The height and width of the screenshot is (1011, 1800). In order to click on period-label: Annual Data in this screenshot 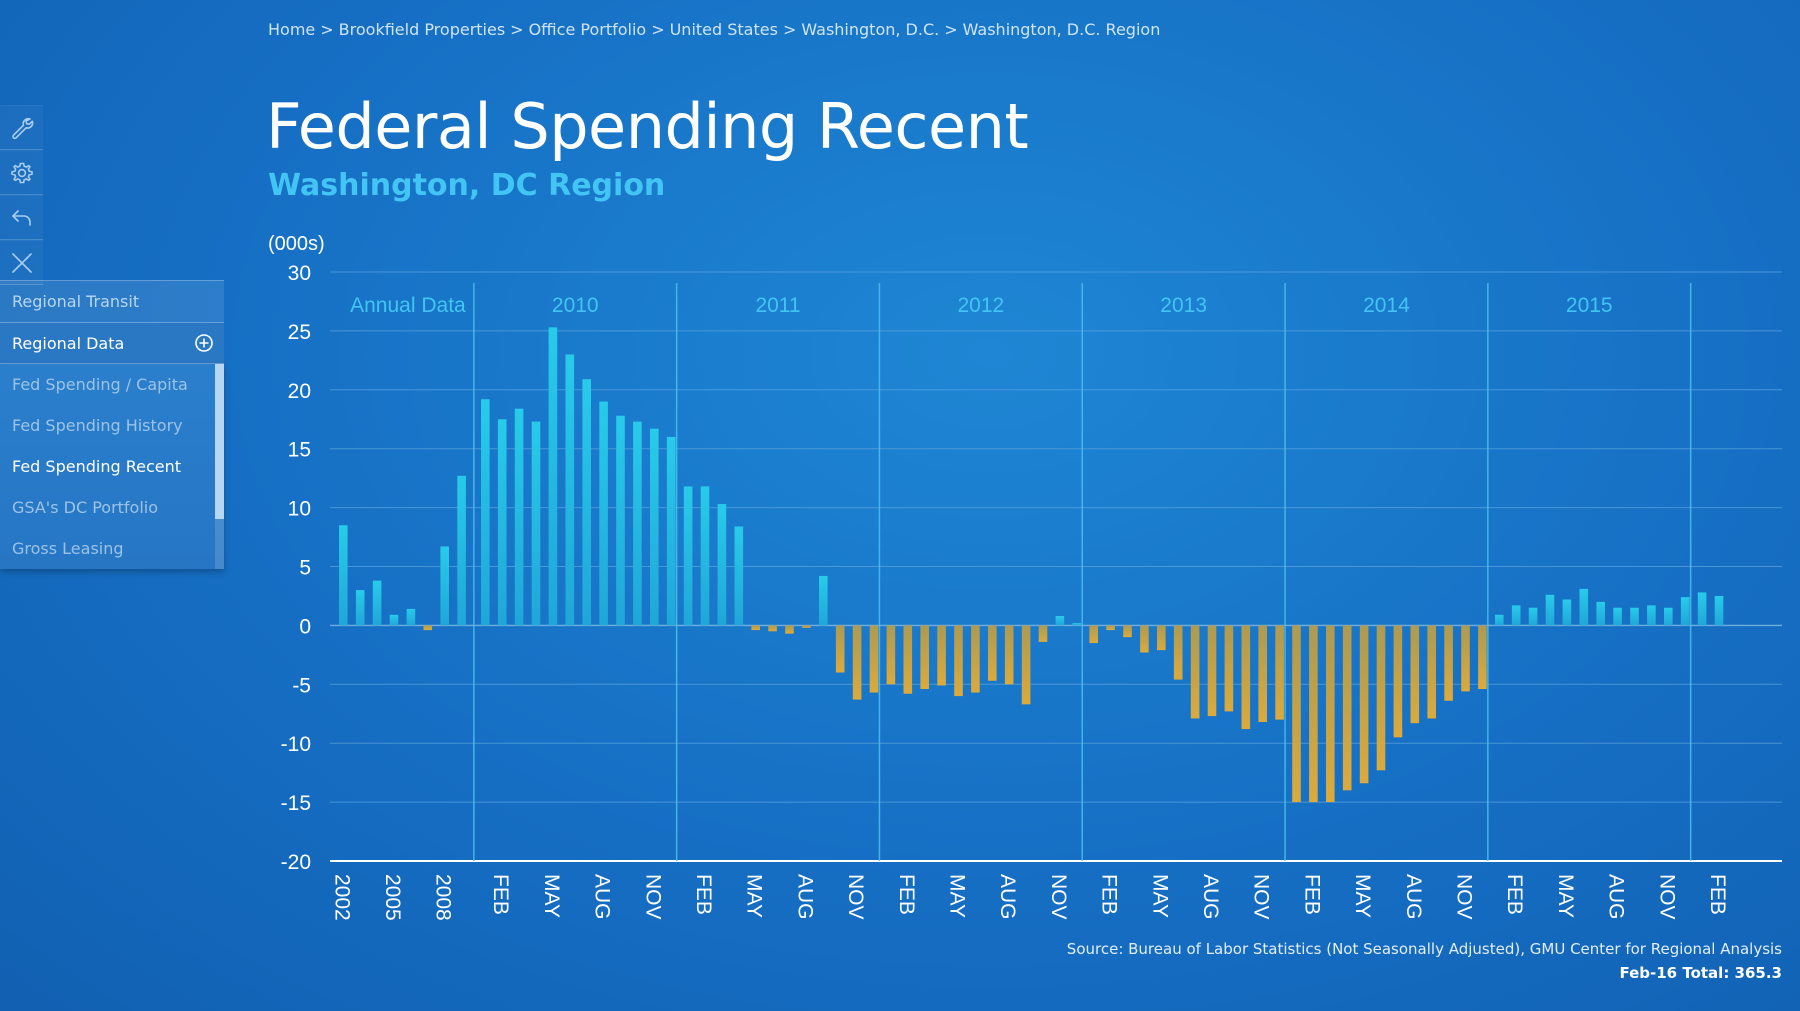, I will do `click(408, 305)`.